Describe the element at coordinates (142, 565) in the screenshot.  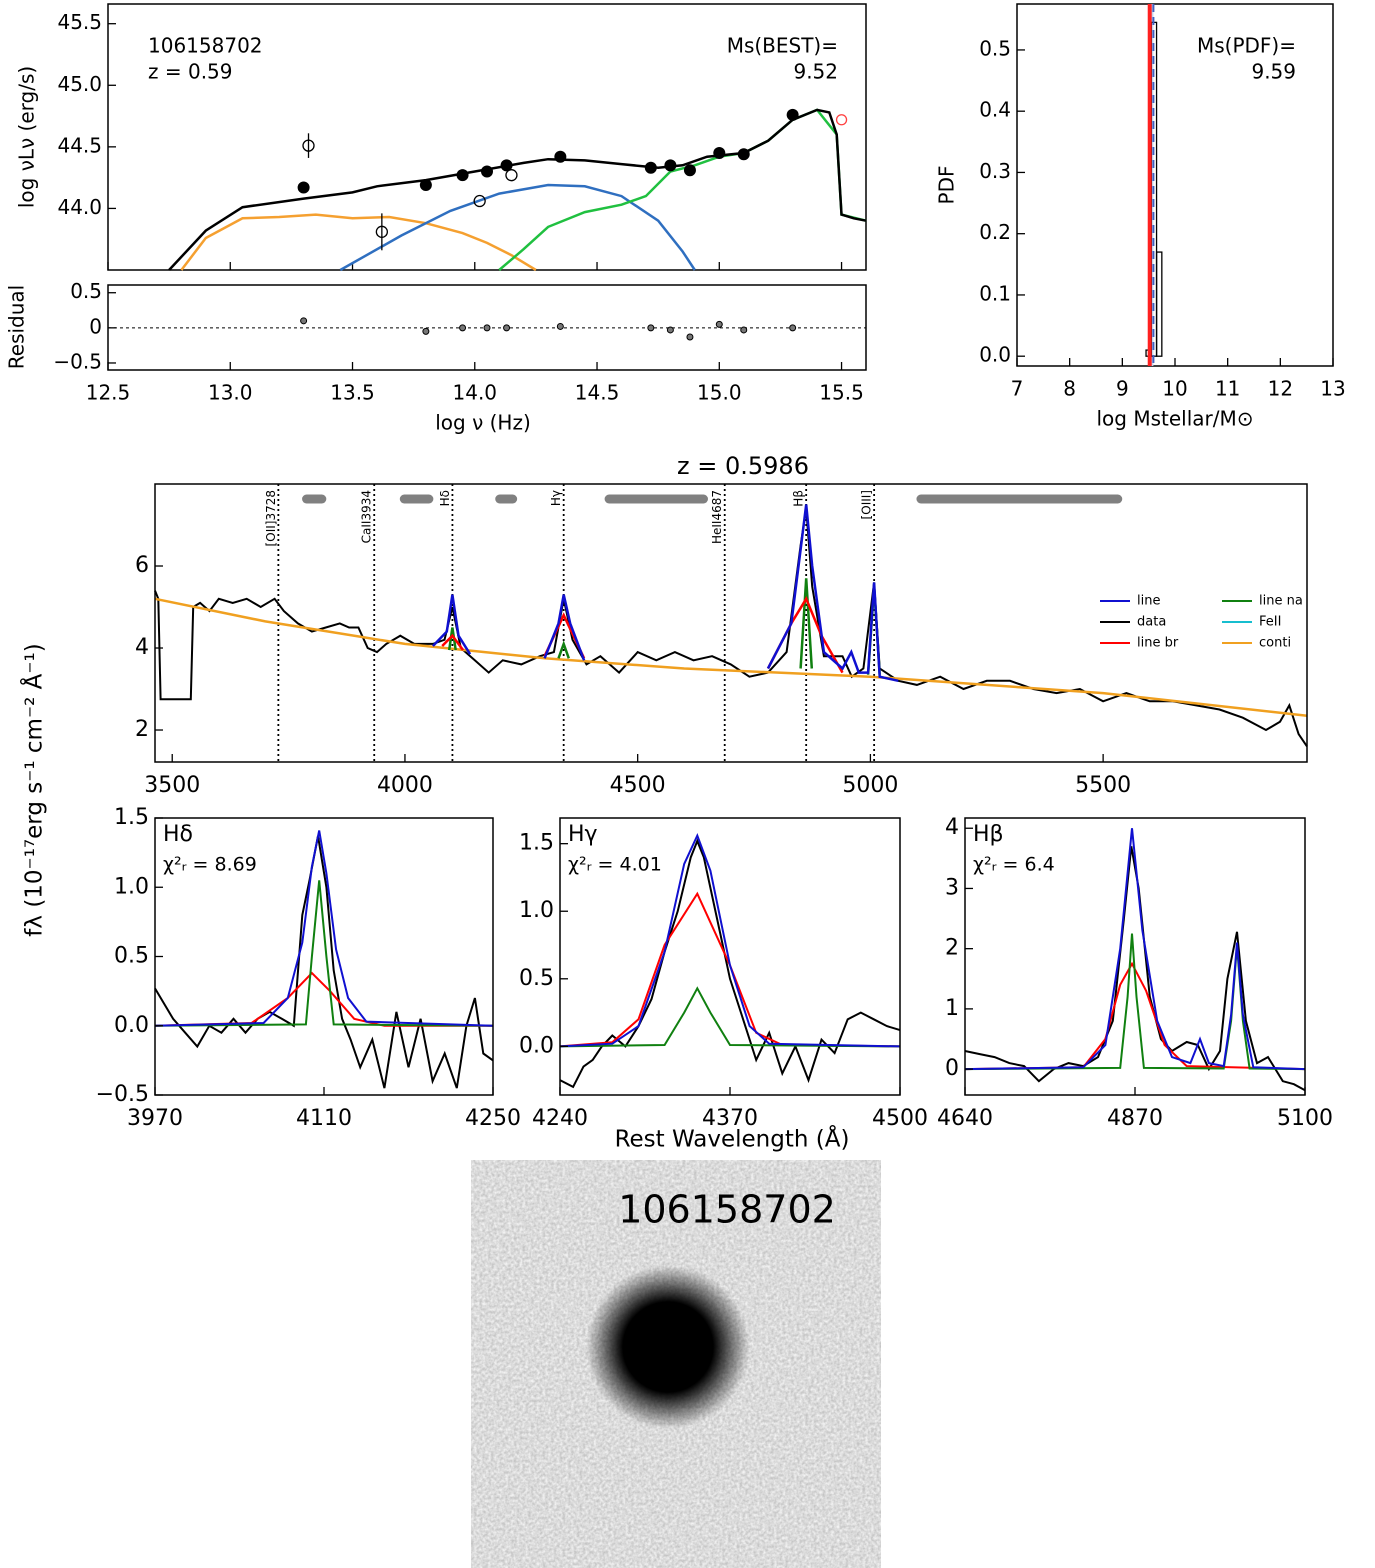
I see `y-tick-label: 6` at that location.